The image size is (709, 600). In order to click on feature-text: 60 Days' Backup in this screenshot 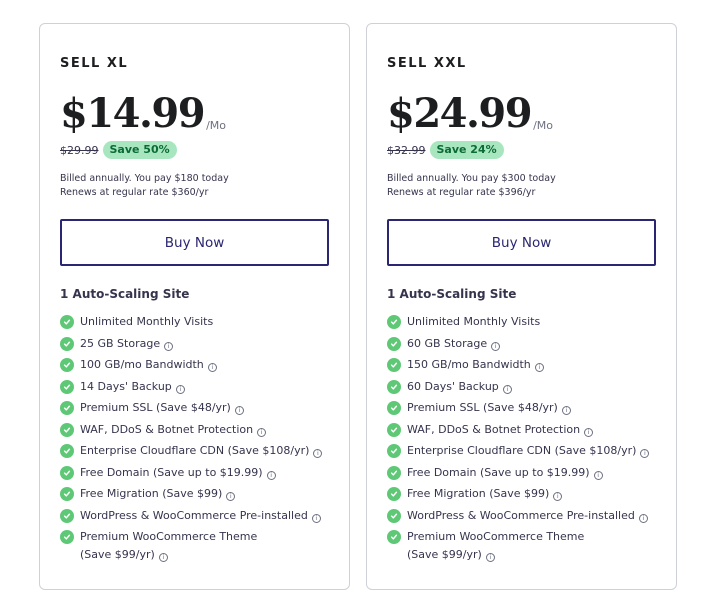, I will do `click(453, 386)`.